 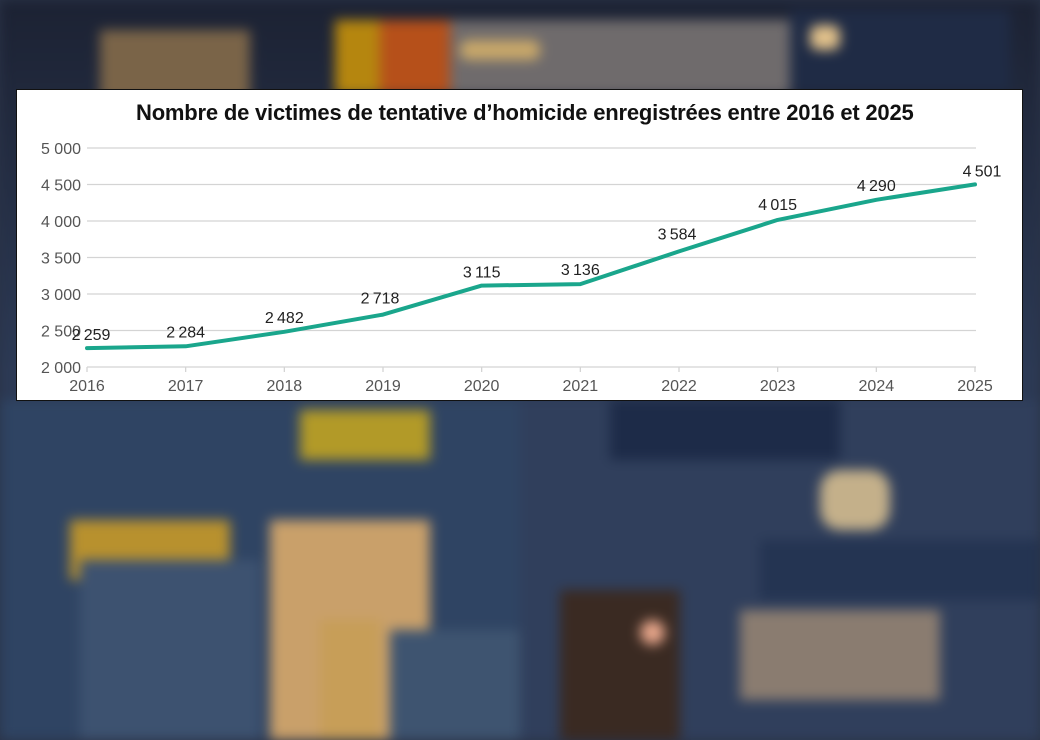 I want to click on x-tick-label: 2018, so click(x=285, y=386).